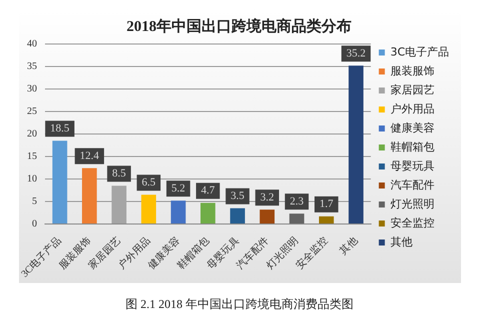 The width and height of the screenshot is (479, 331). I want to click on y-tick-label: 35, so click(32, 66).